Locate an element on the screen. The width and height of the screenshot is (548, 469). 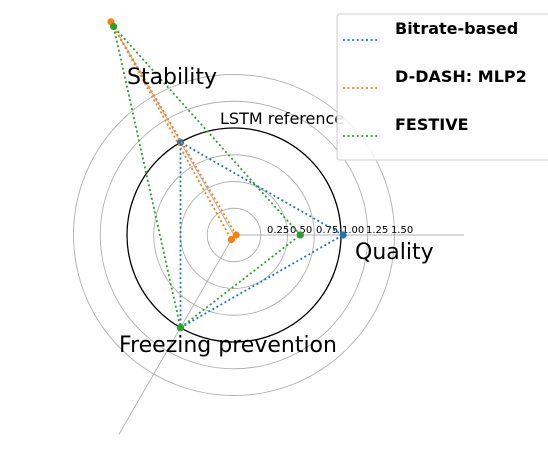
radial-tick-label: 0.75 is located at coordinates (327, 230).